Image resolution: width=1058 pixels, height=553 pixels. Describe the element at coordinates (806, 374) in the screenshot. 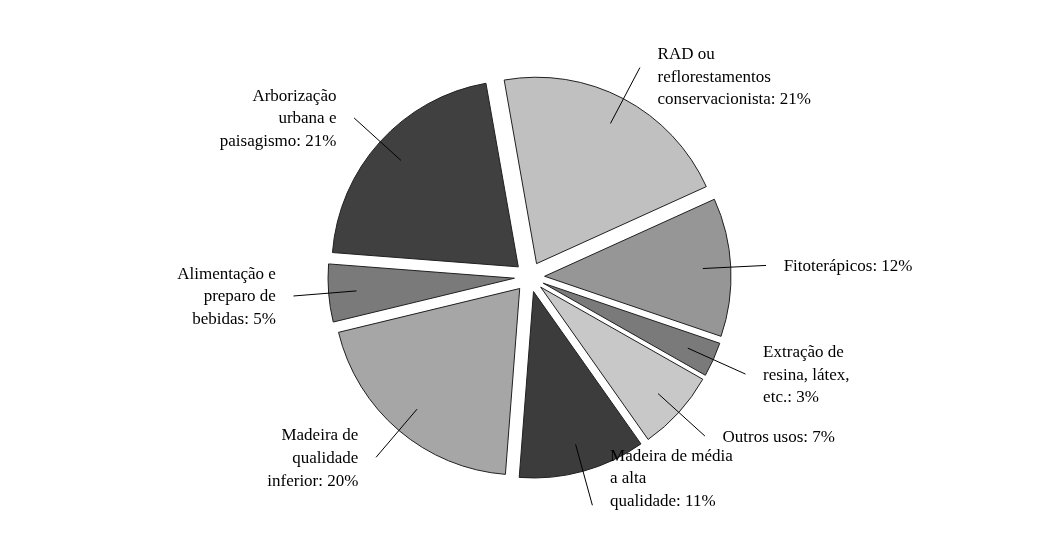

I see `slice-label: Extração de resina, látex, etc.: 3%` at that location.